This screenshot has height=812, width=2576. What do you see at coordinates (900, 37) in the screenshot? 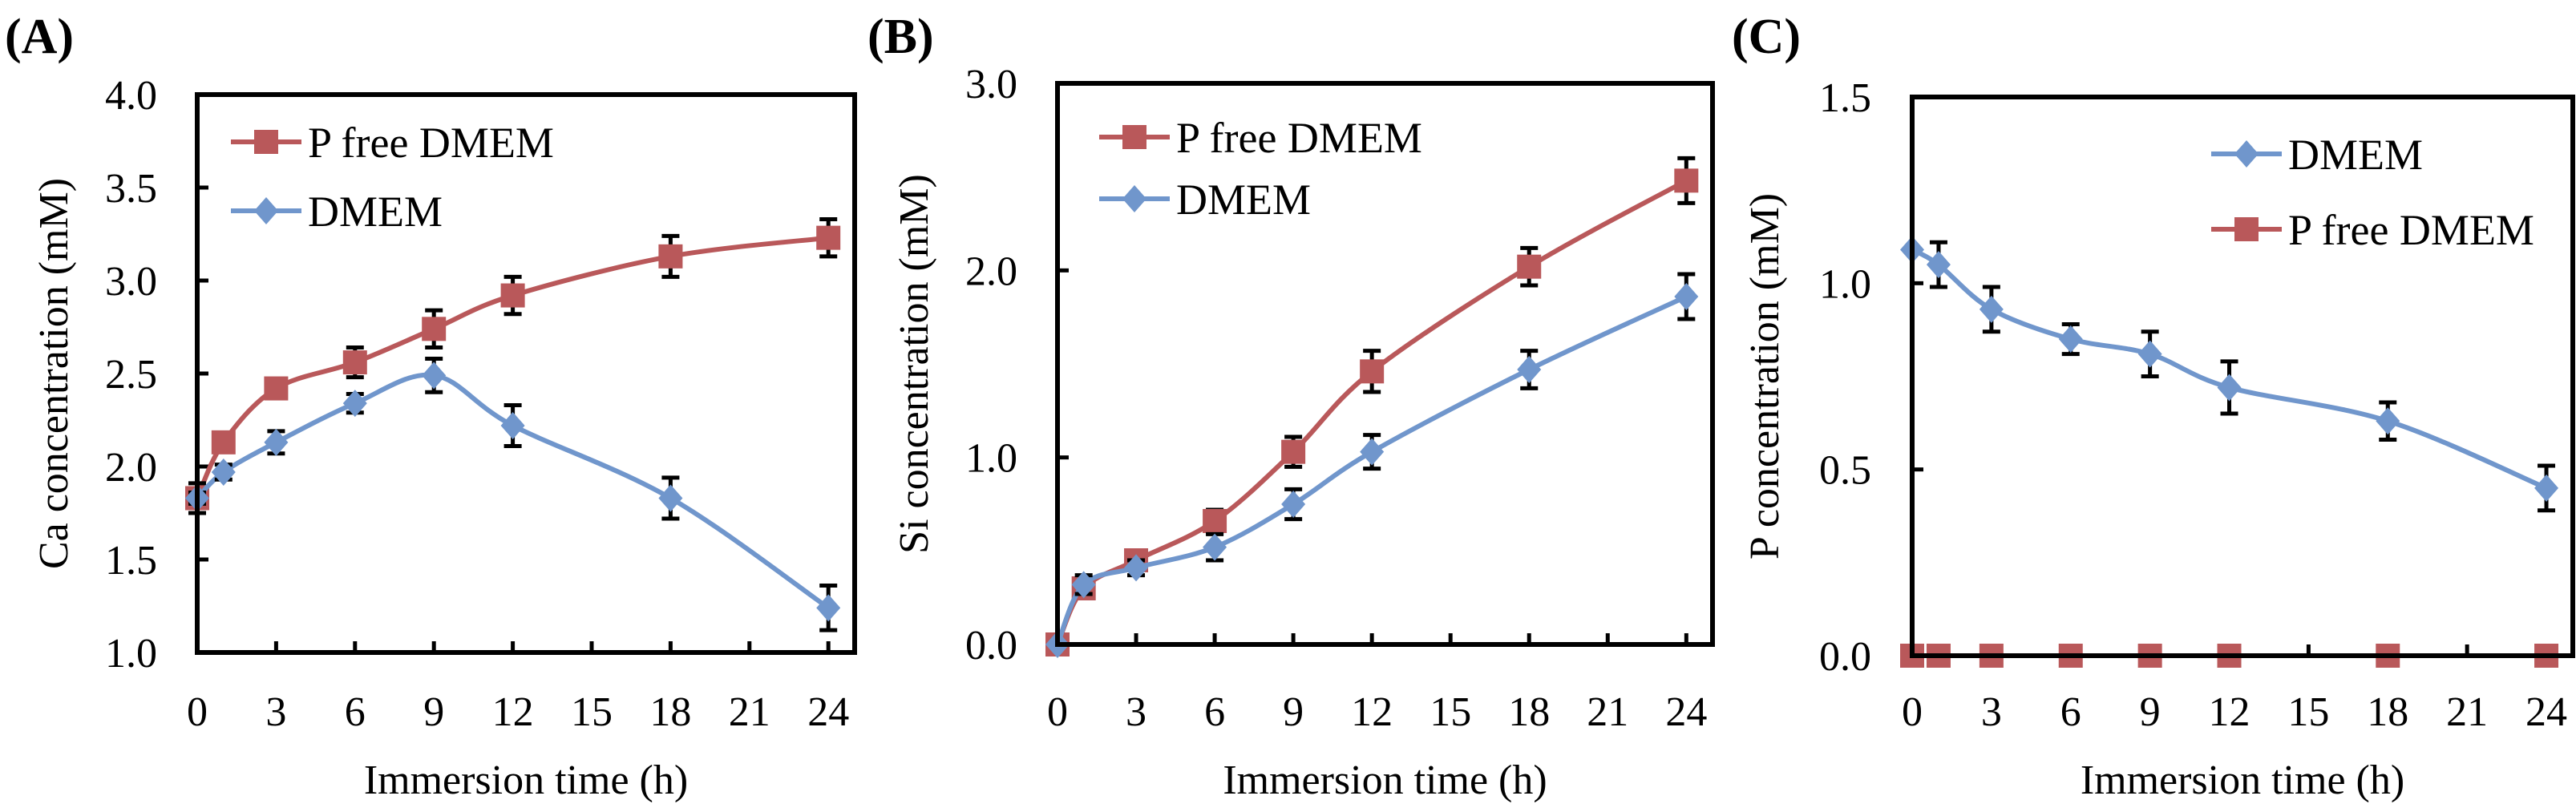
I see `panel-label: (B)` at bounding box center [900, 37].